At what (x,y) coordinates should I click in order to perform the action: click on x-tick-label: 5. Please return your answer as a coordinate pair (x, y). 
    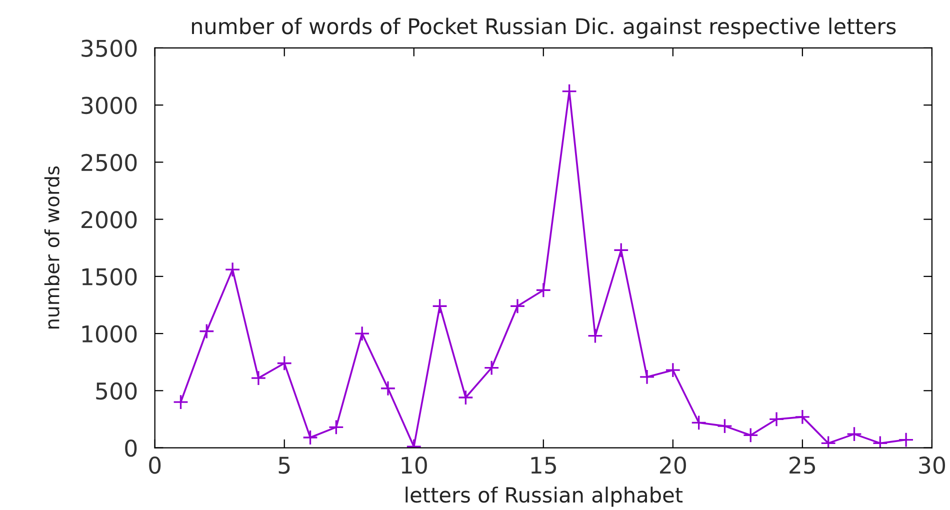
    Looking at the image, I should click on (284, 465).